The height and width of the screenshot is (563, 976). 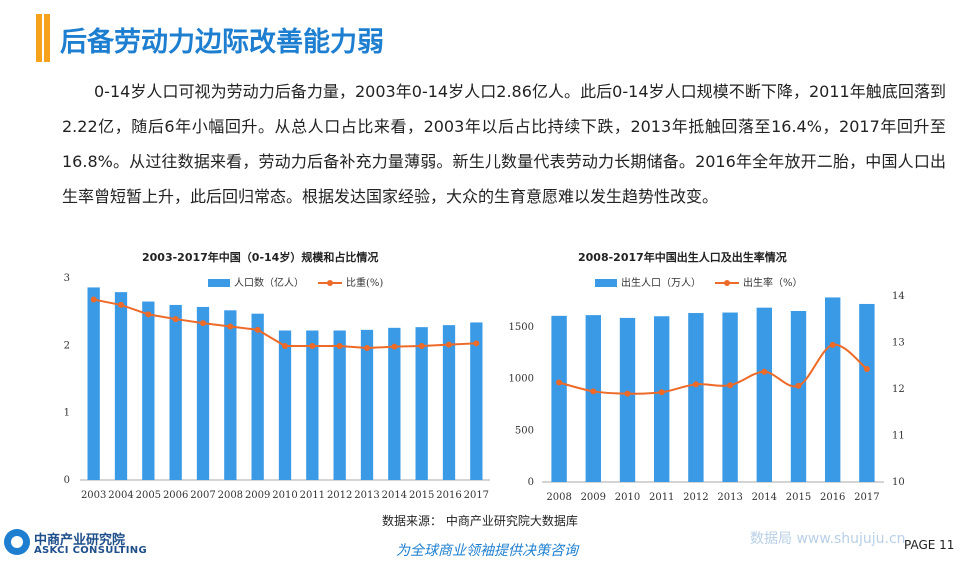 I want to click on y-left-tick-label: 1000, so click(x=521, y=379).